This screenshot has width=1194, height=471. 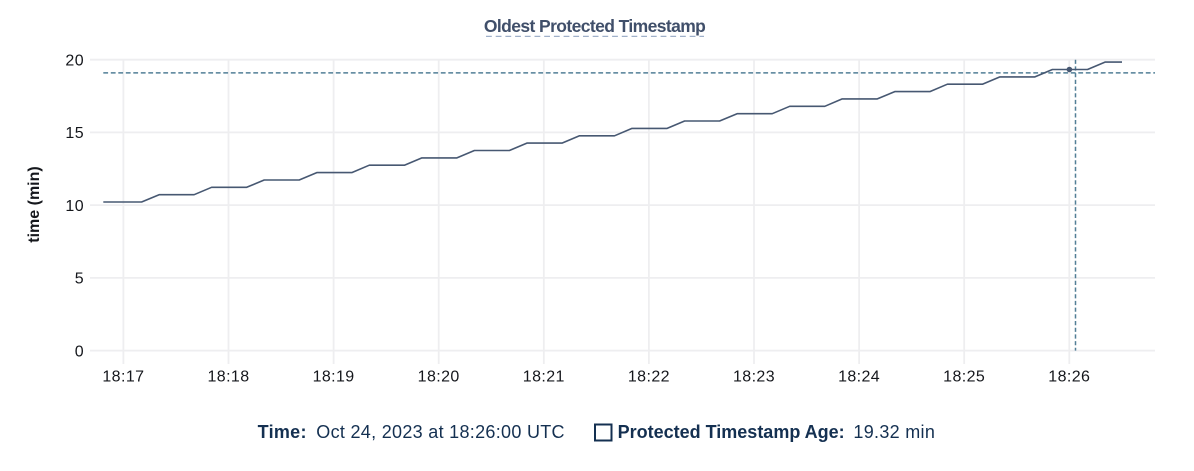 I want to click on svg-text: 18:23, so click(x=754, y=377).